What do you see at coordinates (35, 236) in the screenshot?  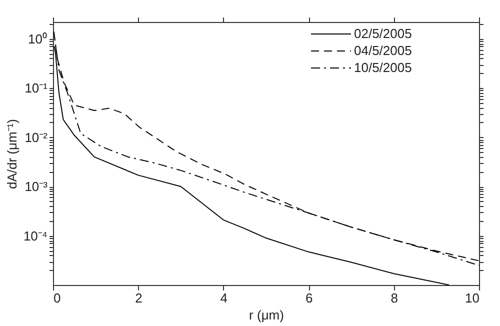 I see `y-tick-label: 10⁻⁴` at bounding box center [35, 236].